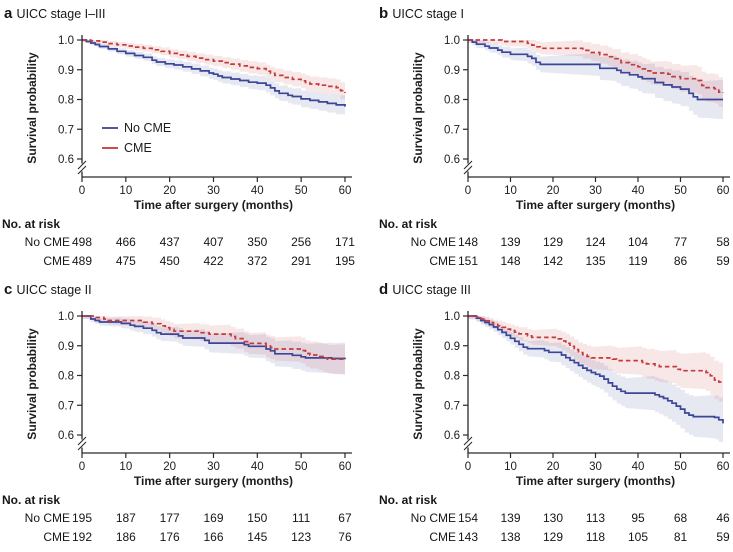 The height and width of the screenshot is (552, 733). I want to click on risk-count: 139, so click(510, 242).